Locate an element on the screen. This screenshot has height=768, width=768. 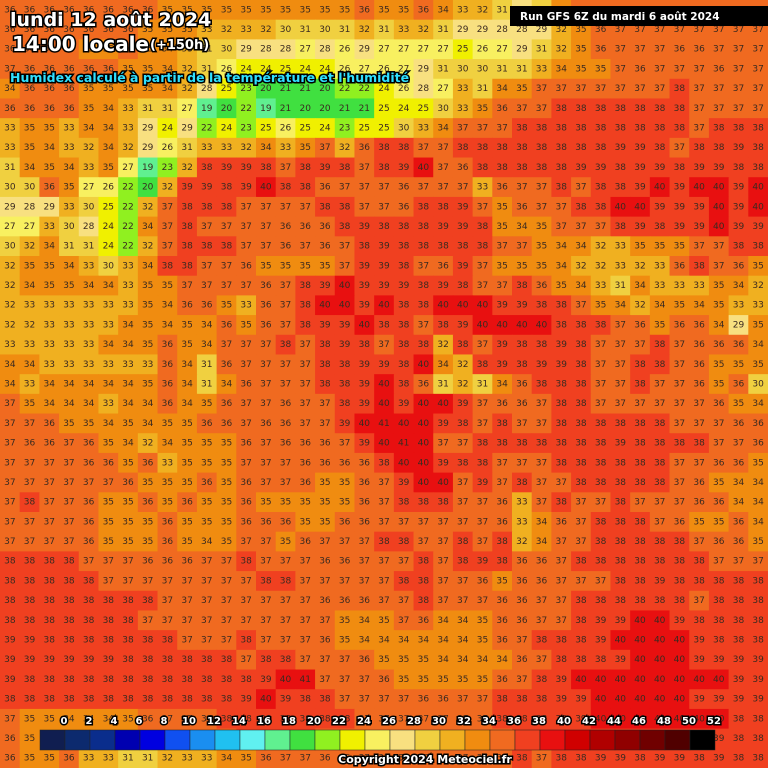
cell-value: 30 is located at coordinates (30, 188).